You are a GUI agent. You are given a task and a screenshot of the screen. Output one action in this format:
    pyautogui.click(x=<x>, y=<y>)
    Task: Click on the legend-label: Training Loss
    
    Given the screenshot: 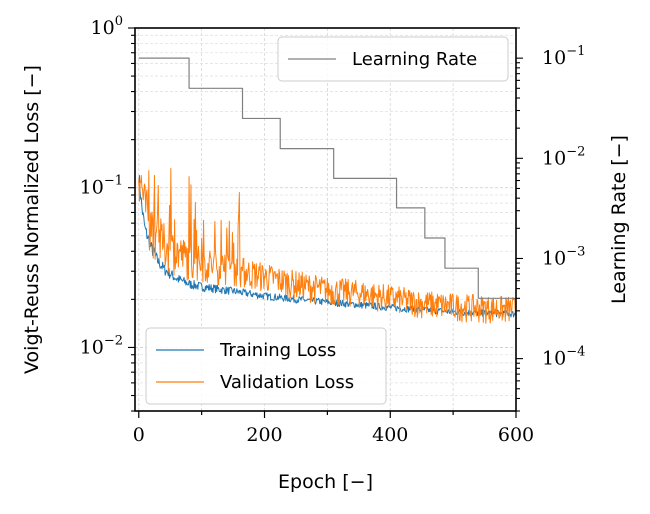 What is the action you would take?
    pyautogui.click(x=277, y=350)
    